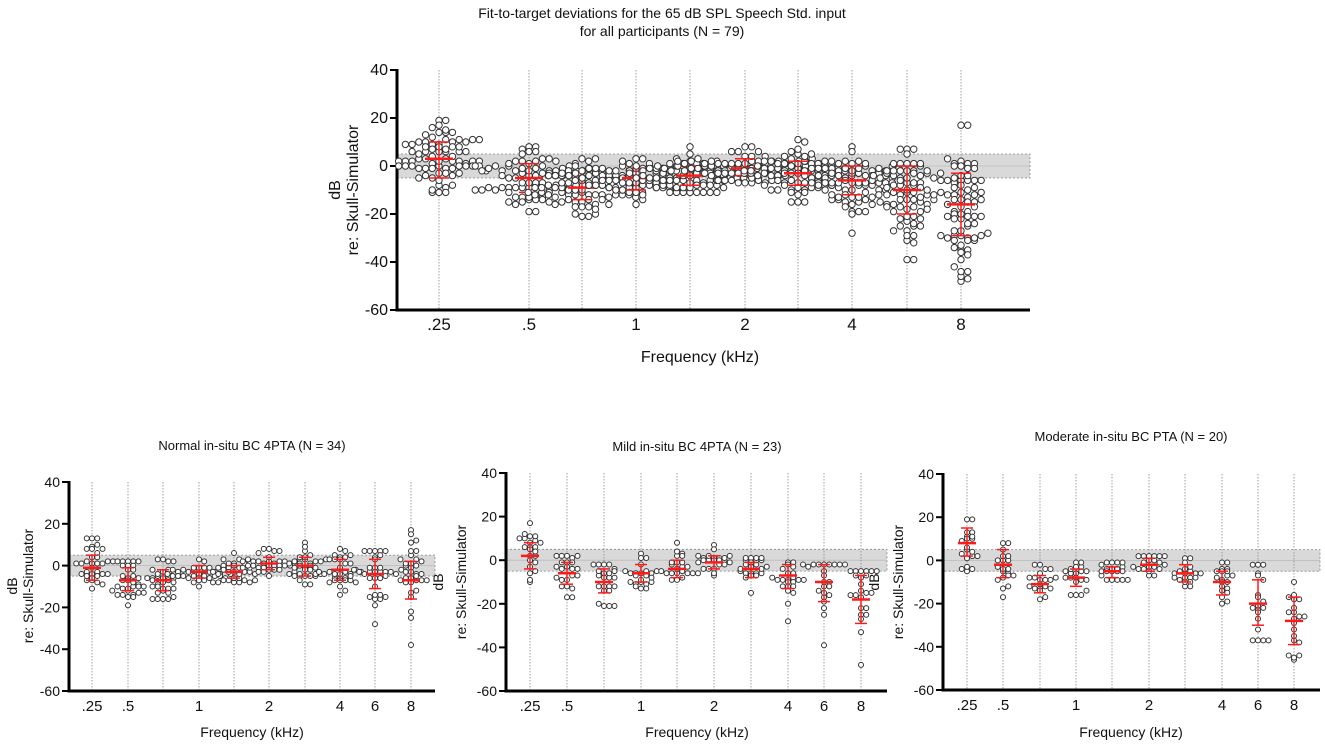  What do you see at coordinates (696, 732) in the screenshot?
I see `x-axis-label: Frequency (kHz)` at bounding box center [696, 732].